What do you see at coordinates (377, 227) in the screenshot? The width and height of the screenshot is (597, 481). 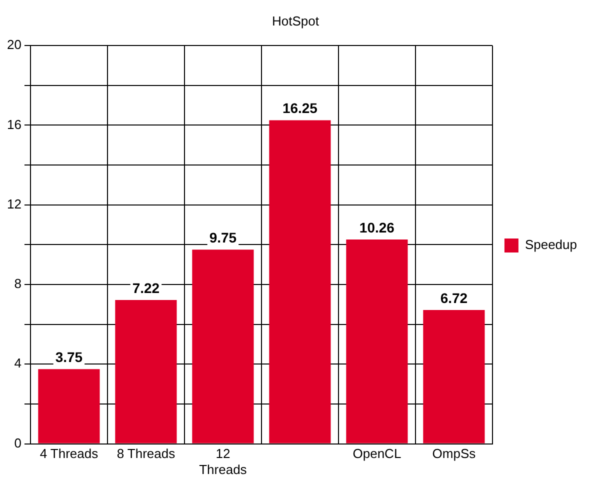 I see `data-label: 10.26` at bounding box center [377, 227].